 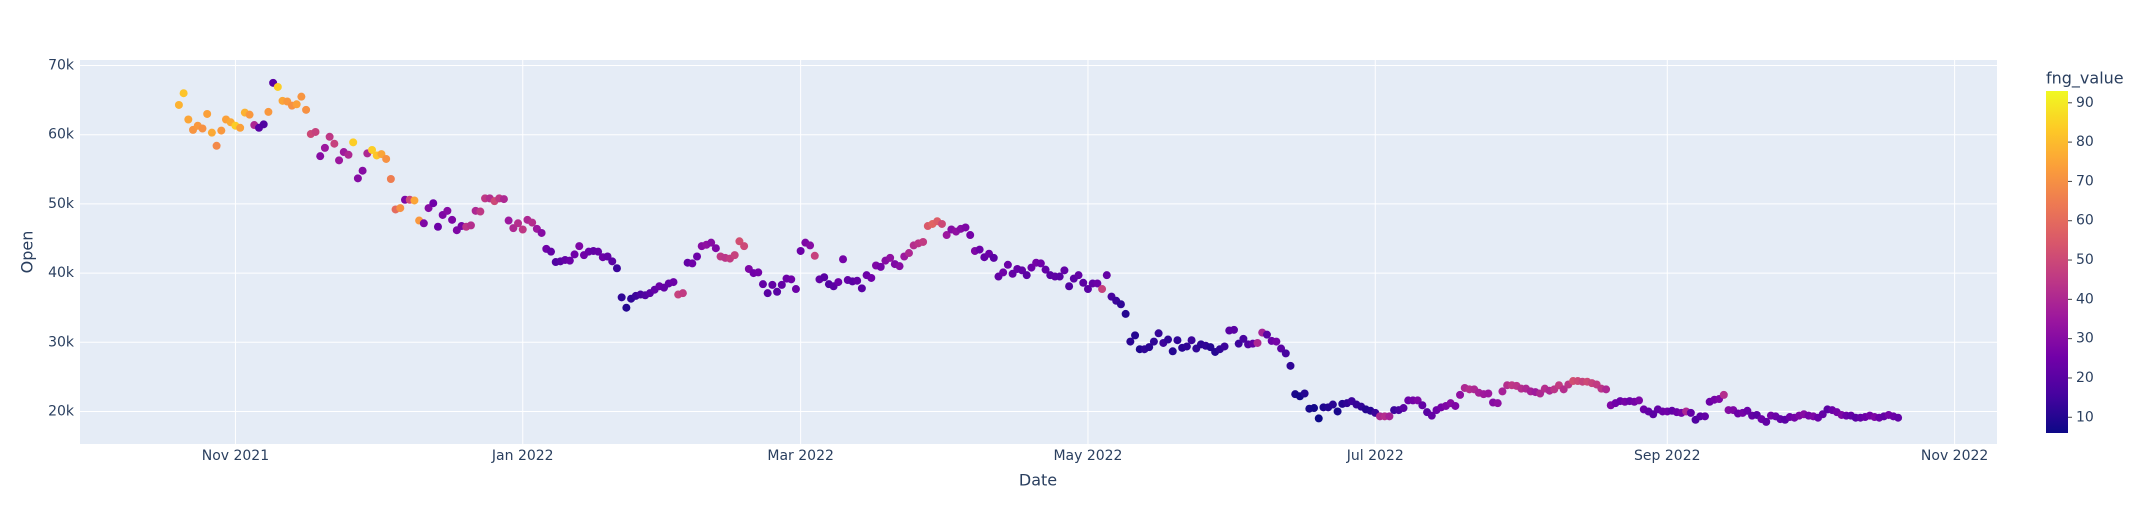 I want to click on colorbar-tick-label: 80, so click(x=2085, y=142).